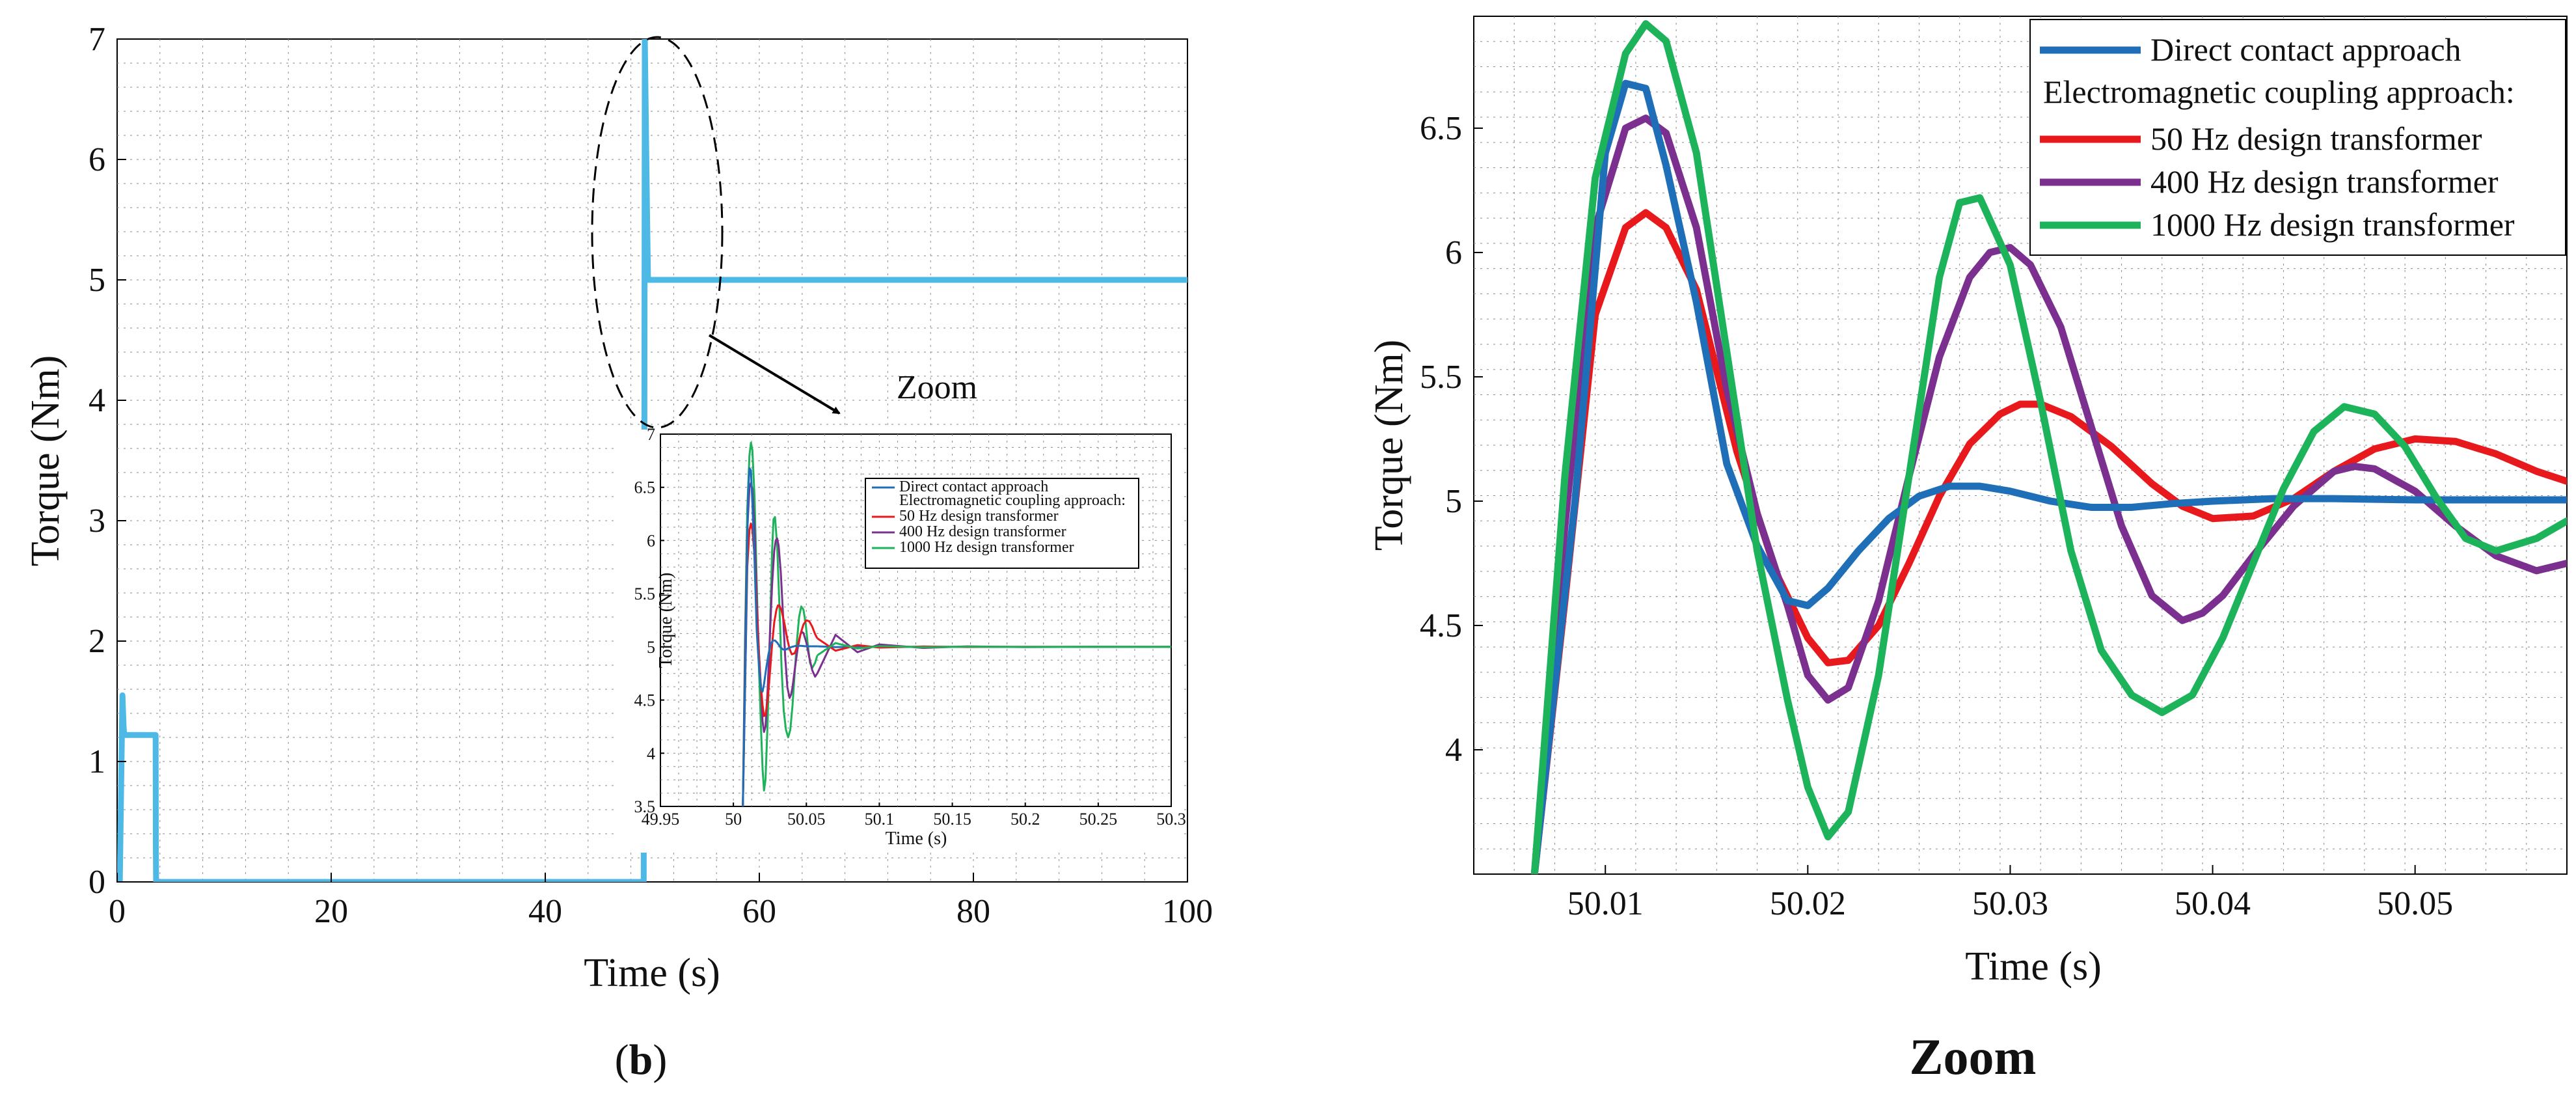 This screenshot has height=1098, width=2576. What do you see at coordinates (1451, 439) in the screenshot?
I see `zoom-y-ticks: 4 4.5 5 5.5 6 6.5` at bounding box center [1451, 439].